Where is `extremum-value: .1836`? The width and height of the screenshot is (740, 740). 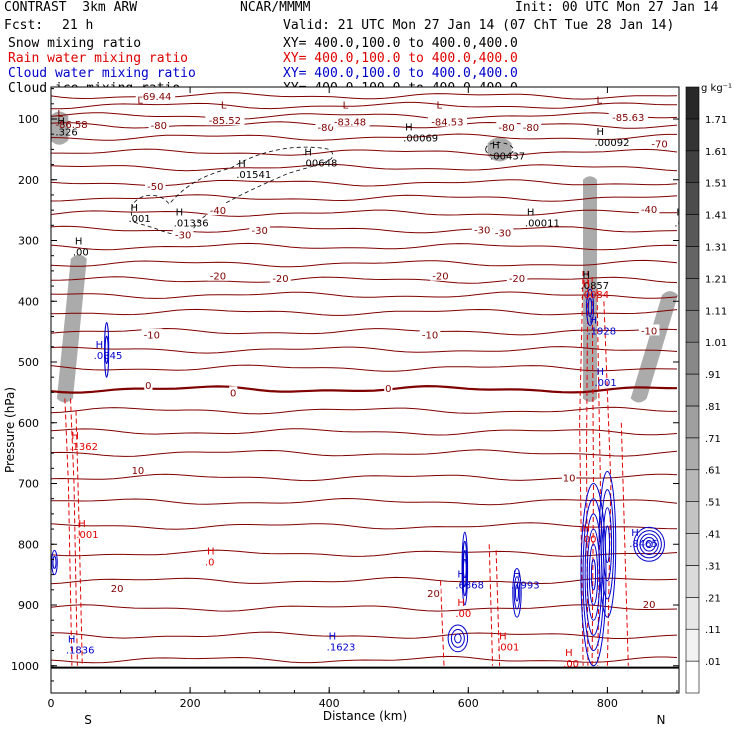 extremum-value: .1836 is located at coordinates (80, 650).